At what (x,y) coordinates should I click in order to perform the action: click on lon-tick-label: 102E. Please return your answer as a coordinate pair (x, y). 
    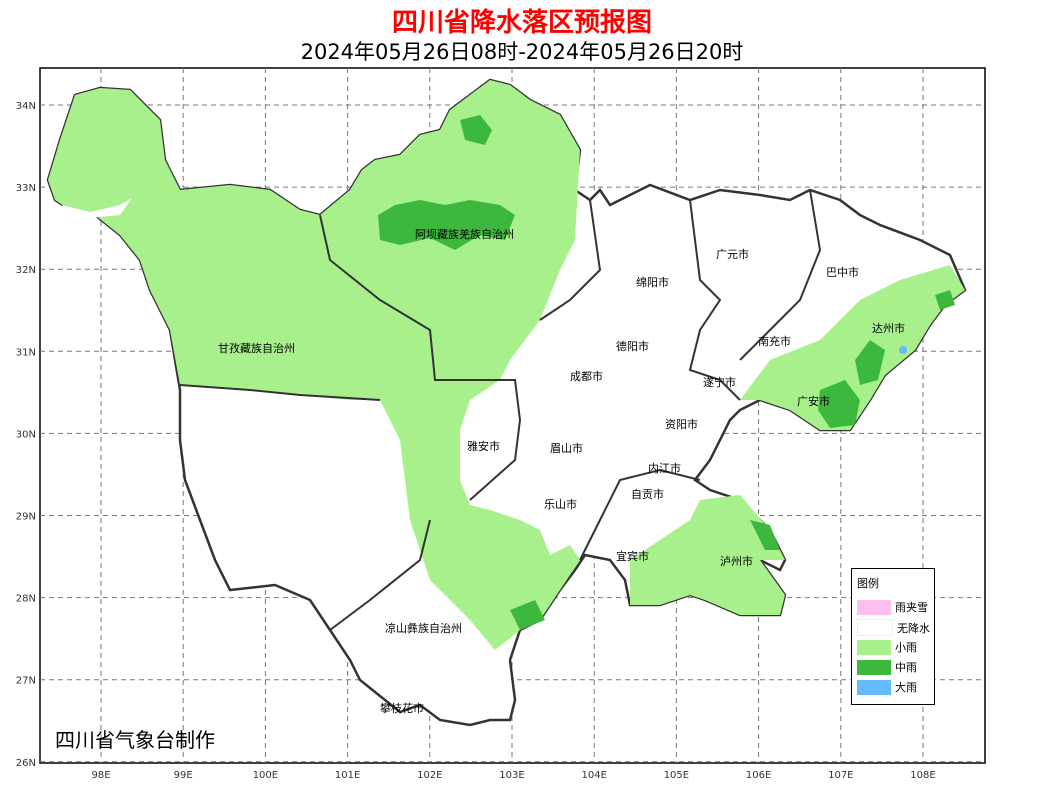
    Looking at the image, I should click on (429, 775).